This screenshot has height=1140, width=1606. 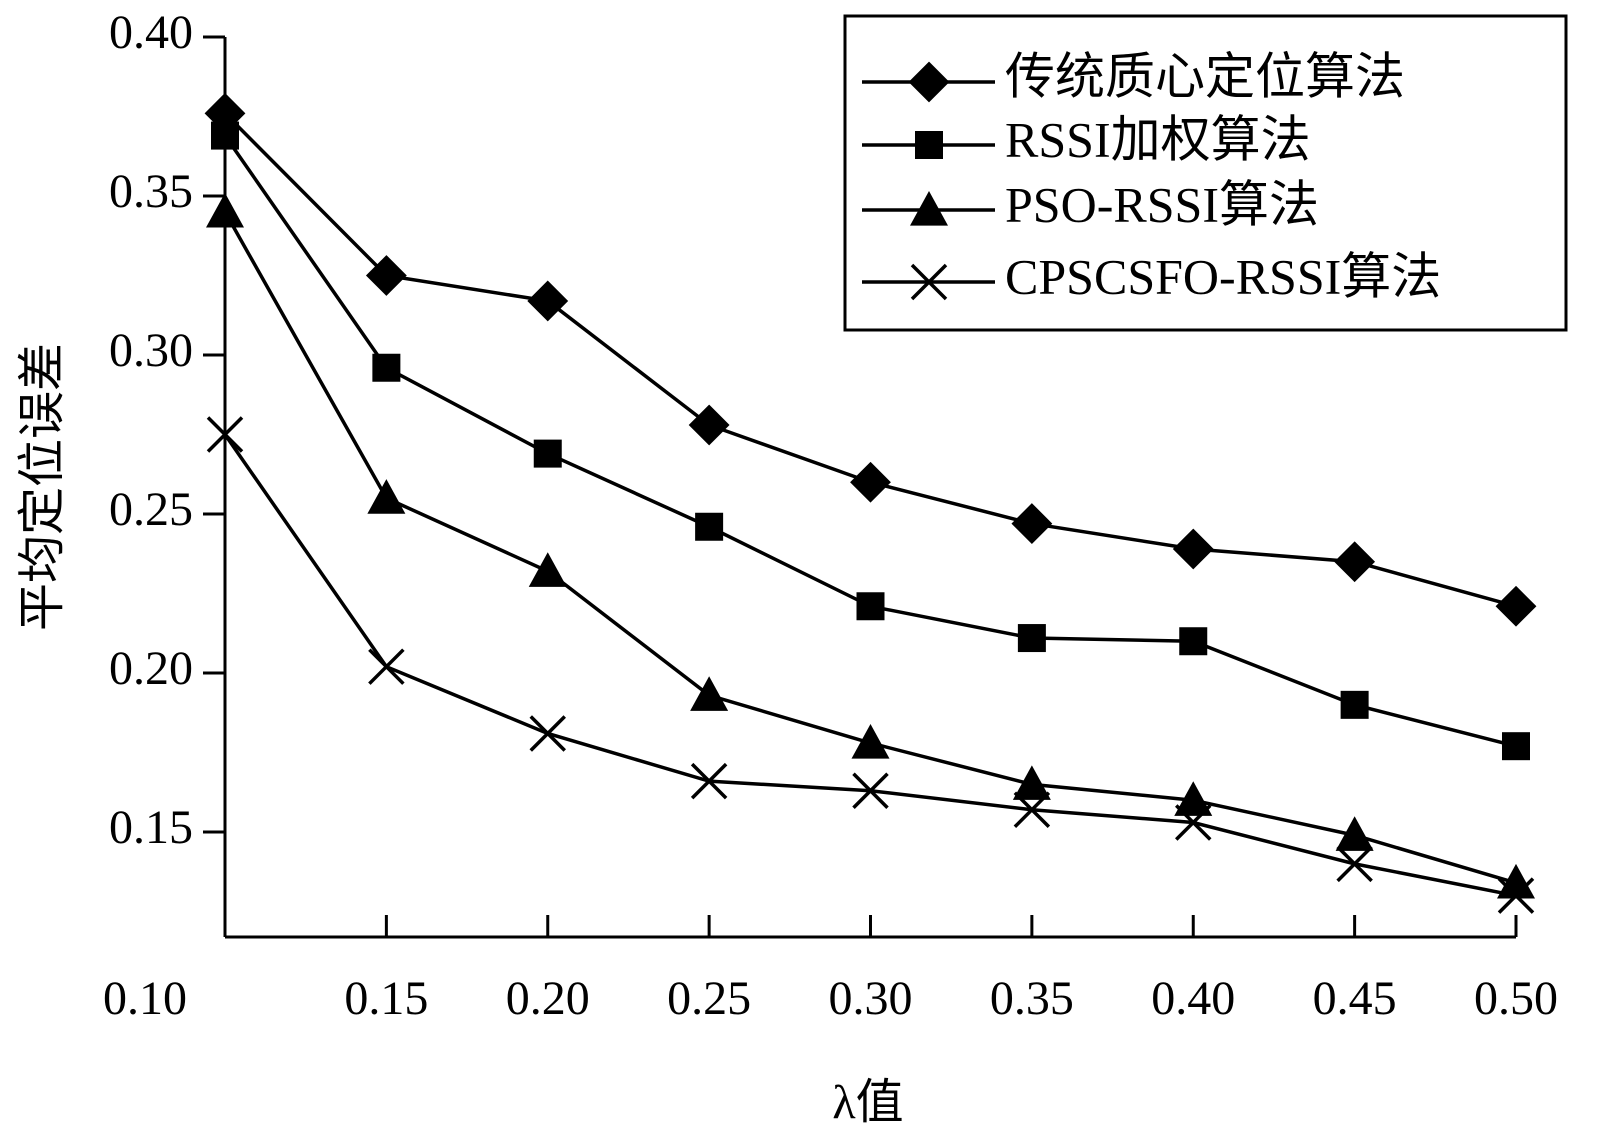 I want to click on x-axis-ticks: 0.10 0.15 0.20 0.25 0.30 0.35 0.40 0.45 0.50, so click(x=830, y=970).